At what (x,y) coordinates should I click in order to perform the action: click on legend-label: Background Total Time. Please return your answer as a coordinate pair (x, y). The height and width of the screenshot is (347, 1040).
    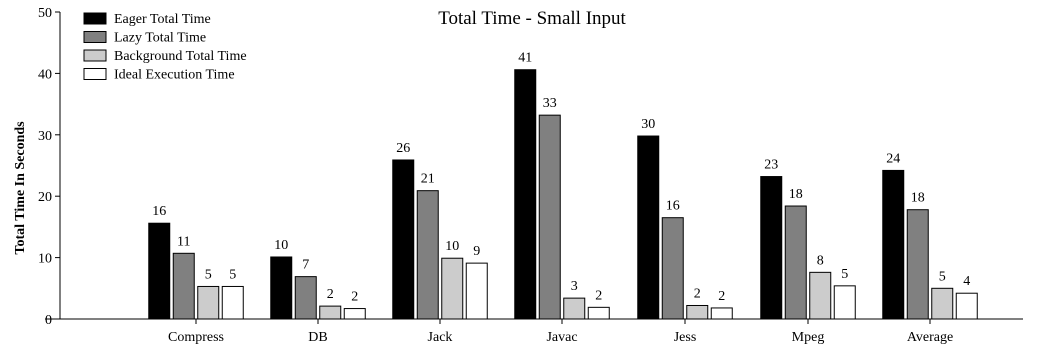
    Looking at the image, I should click on (180, 56).